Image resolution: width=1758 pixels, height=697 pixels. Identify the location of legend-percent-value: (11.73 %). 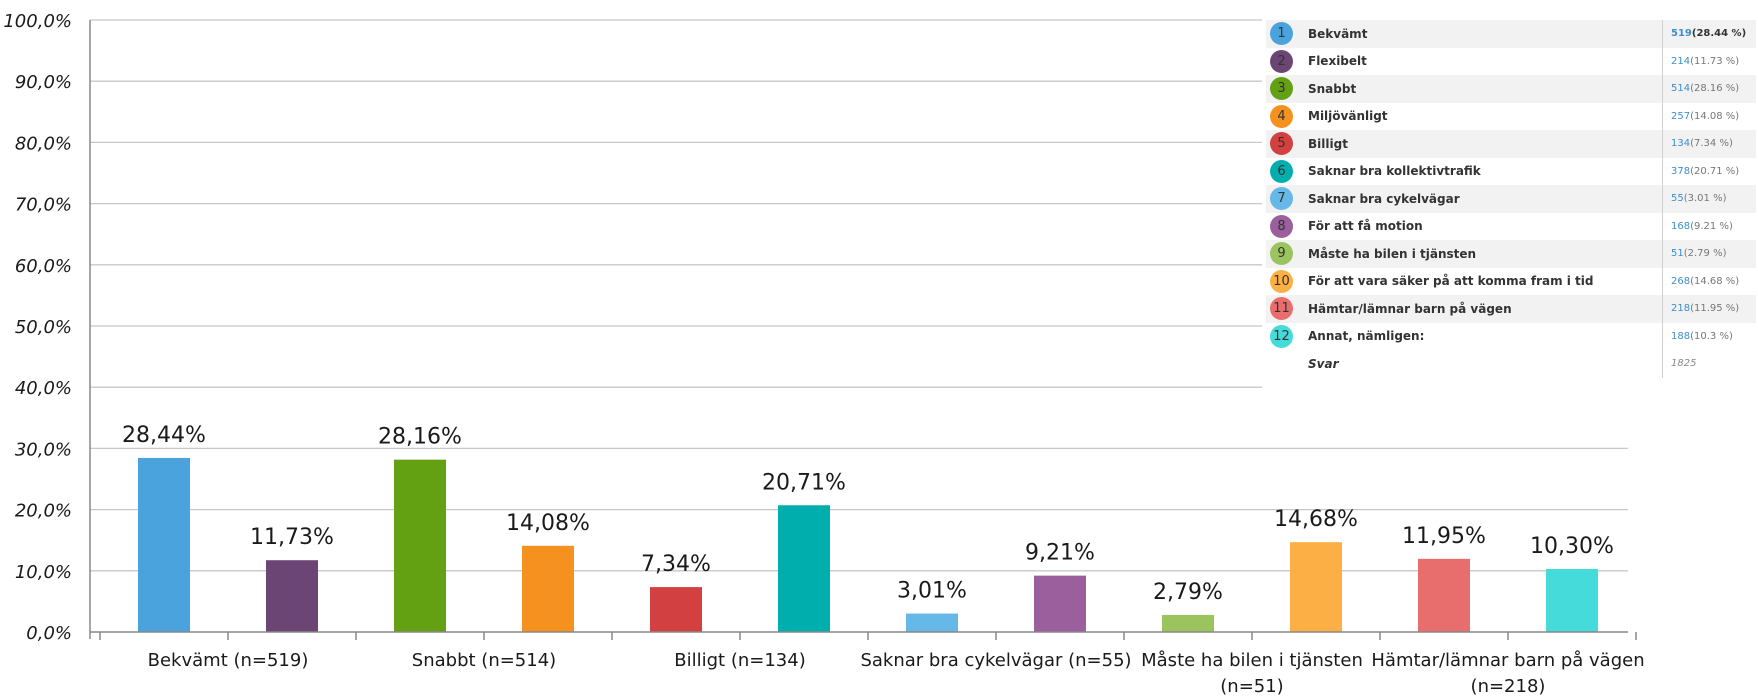
(1715, 61).